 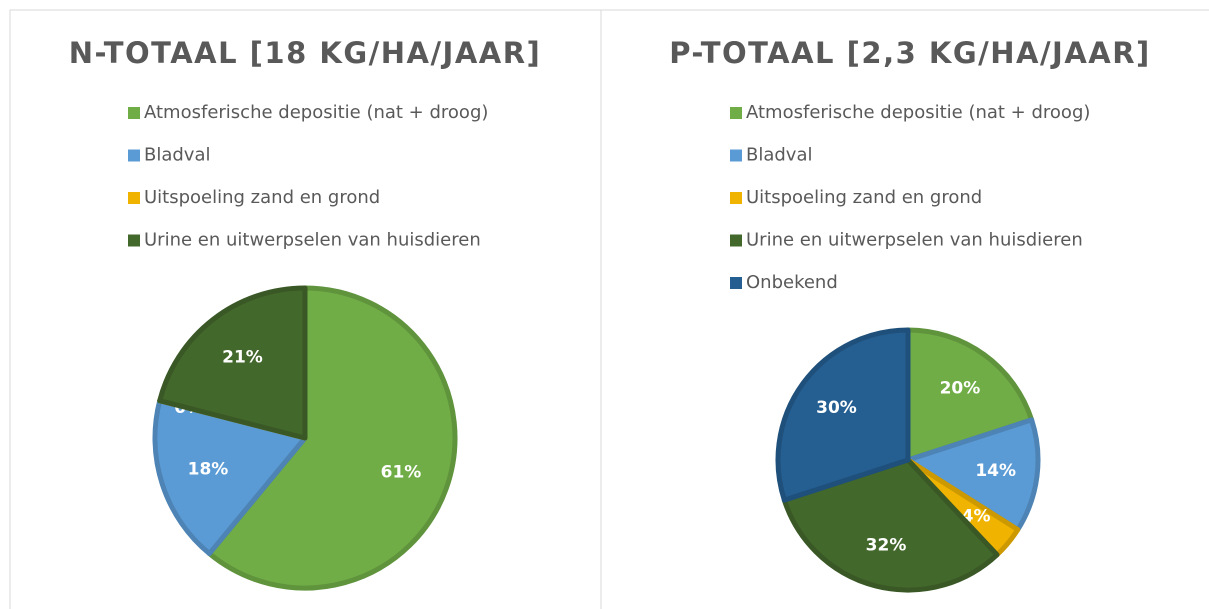 I want to click on chart-title: P-TOTAAL [2,3 KG/HA/JAAR], so click(x=910, y=53).